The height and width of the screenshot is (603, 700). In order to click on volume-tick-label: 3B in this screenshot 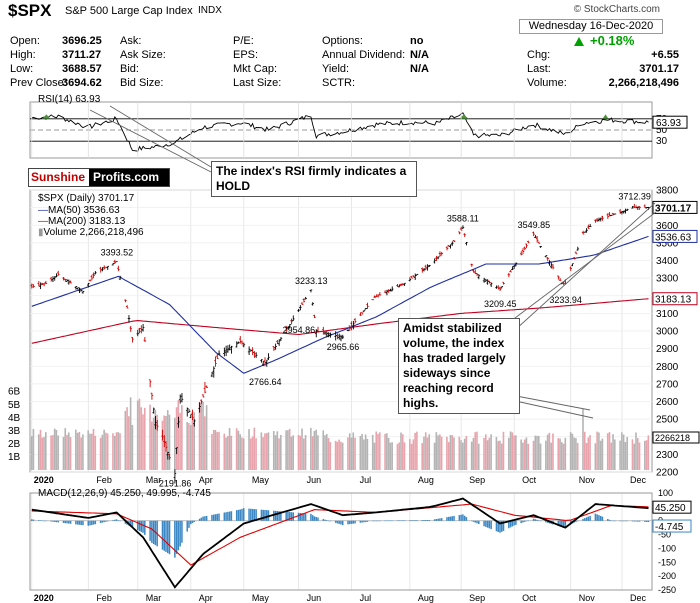, I will do `click(14, 431)`.